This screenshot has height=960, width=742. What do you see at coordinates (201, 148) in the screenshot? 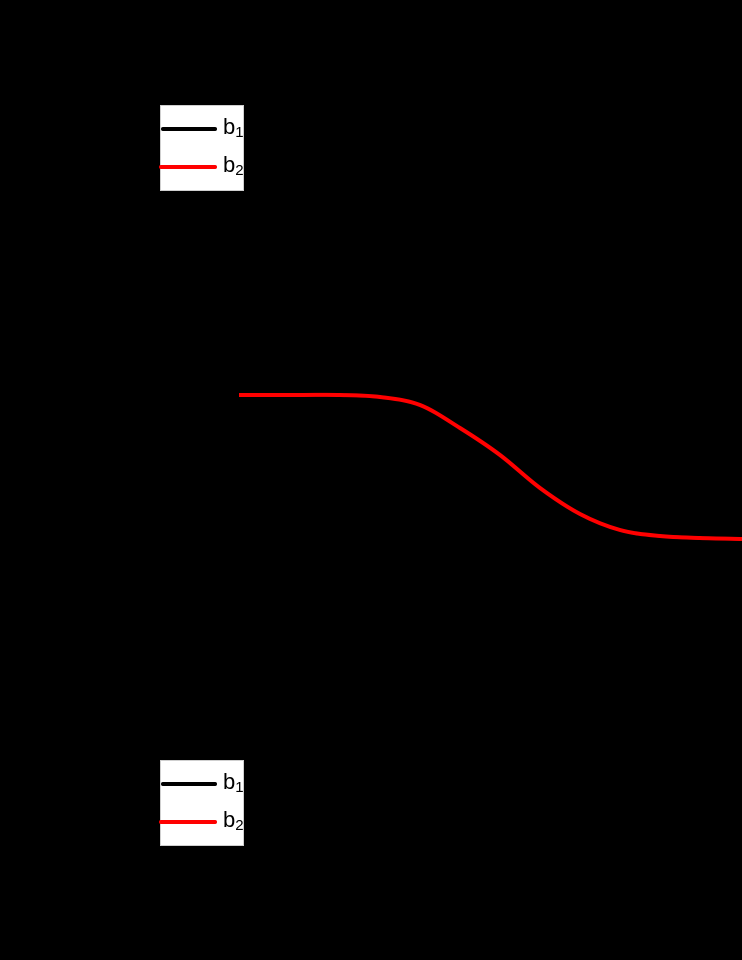
I see `legend-top: b1 b2` at bounding box center [201, 148].